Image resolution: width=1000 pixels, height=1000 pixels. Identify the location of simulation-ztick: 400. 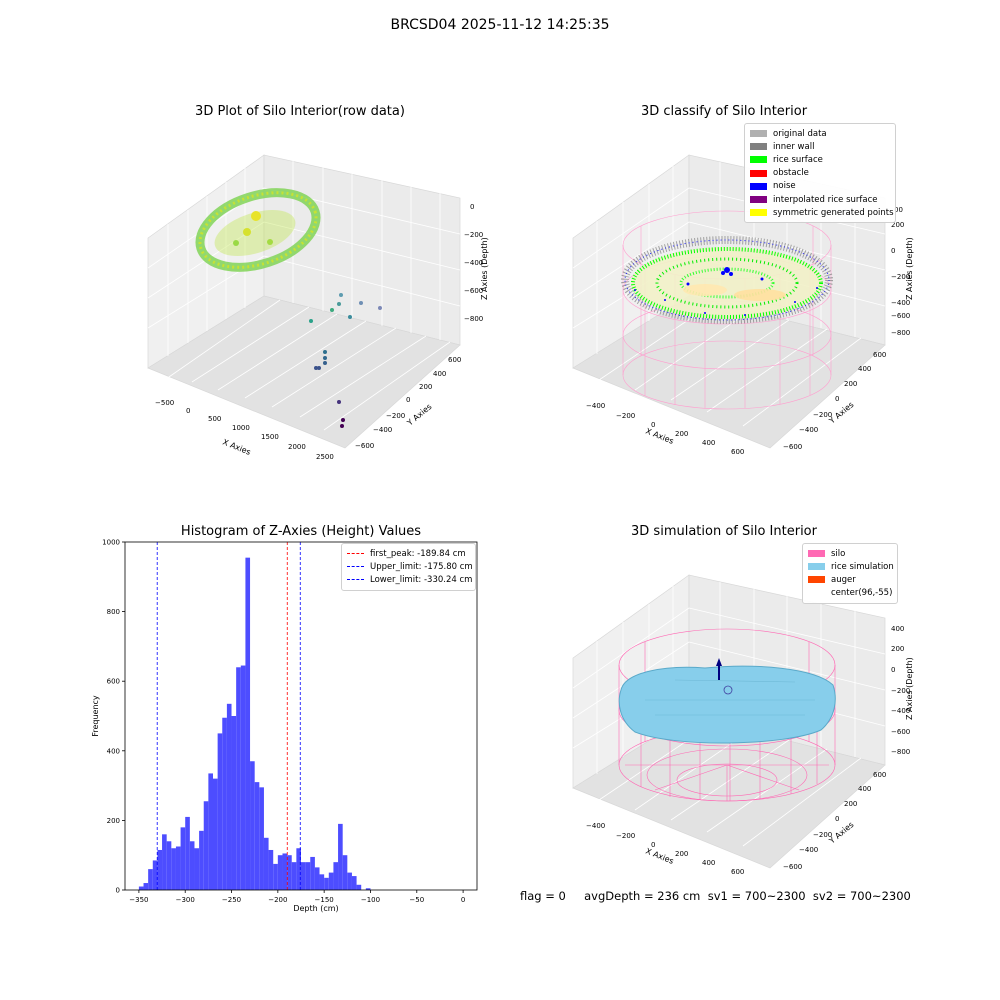
(897, 629).